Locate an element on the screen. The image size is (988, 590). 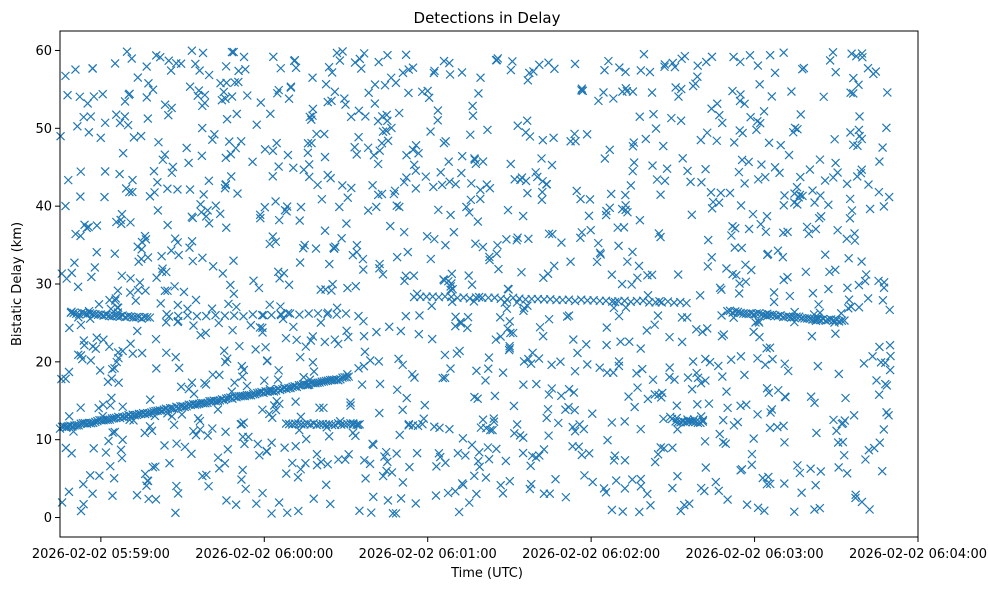
x-tick-label: 2026-02-02 05:59:00 is located at coordinates (101, 554).